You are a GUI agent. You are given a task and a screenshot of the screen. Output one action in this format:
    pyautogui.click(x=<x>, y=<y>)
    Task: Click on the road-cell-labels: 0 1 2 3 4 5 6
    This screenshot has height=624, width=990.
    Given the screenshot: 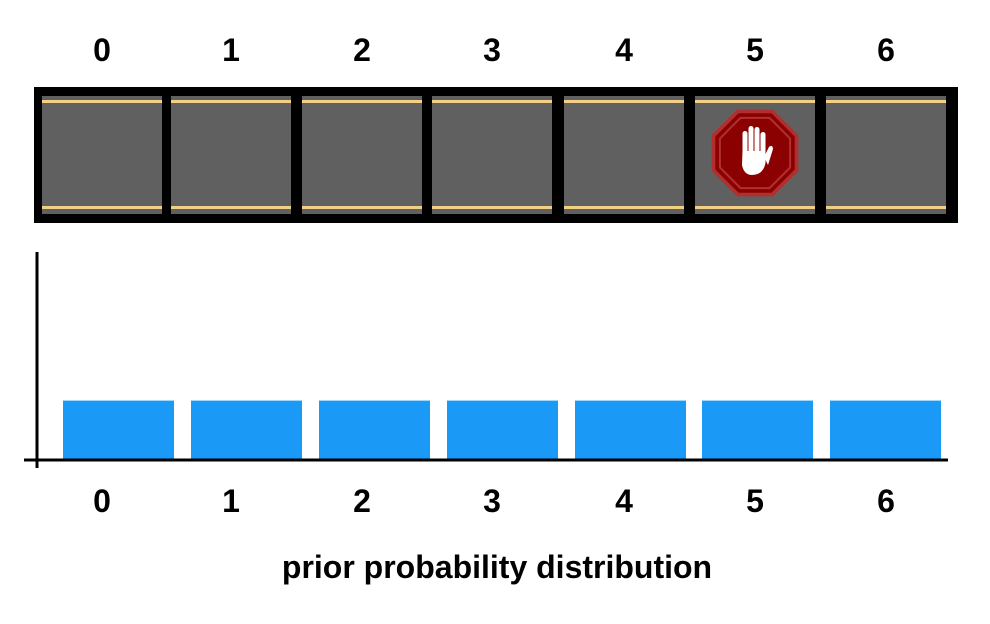 What is the action you would take?
    pyautogui.click(x=494, y=50)
    